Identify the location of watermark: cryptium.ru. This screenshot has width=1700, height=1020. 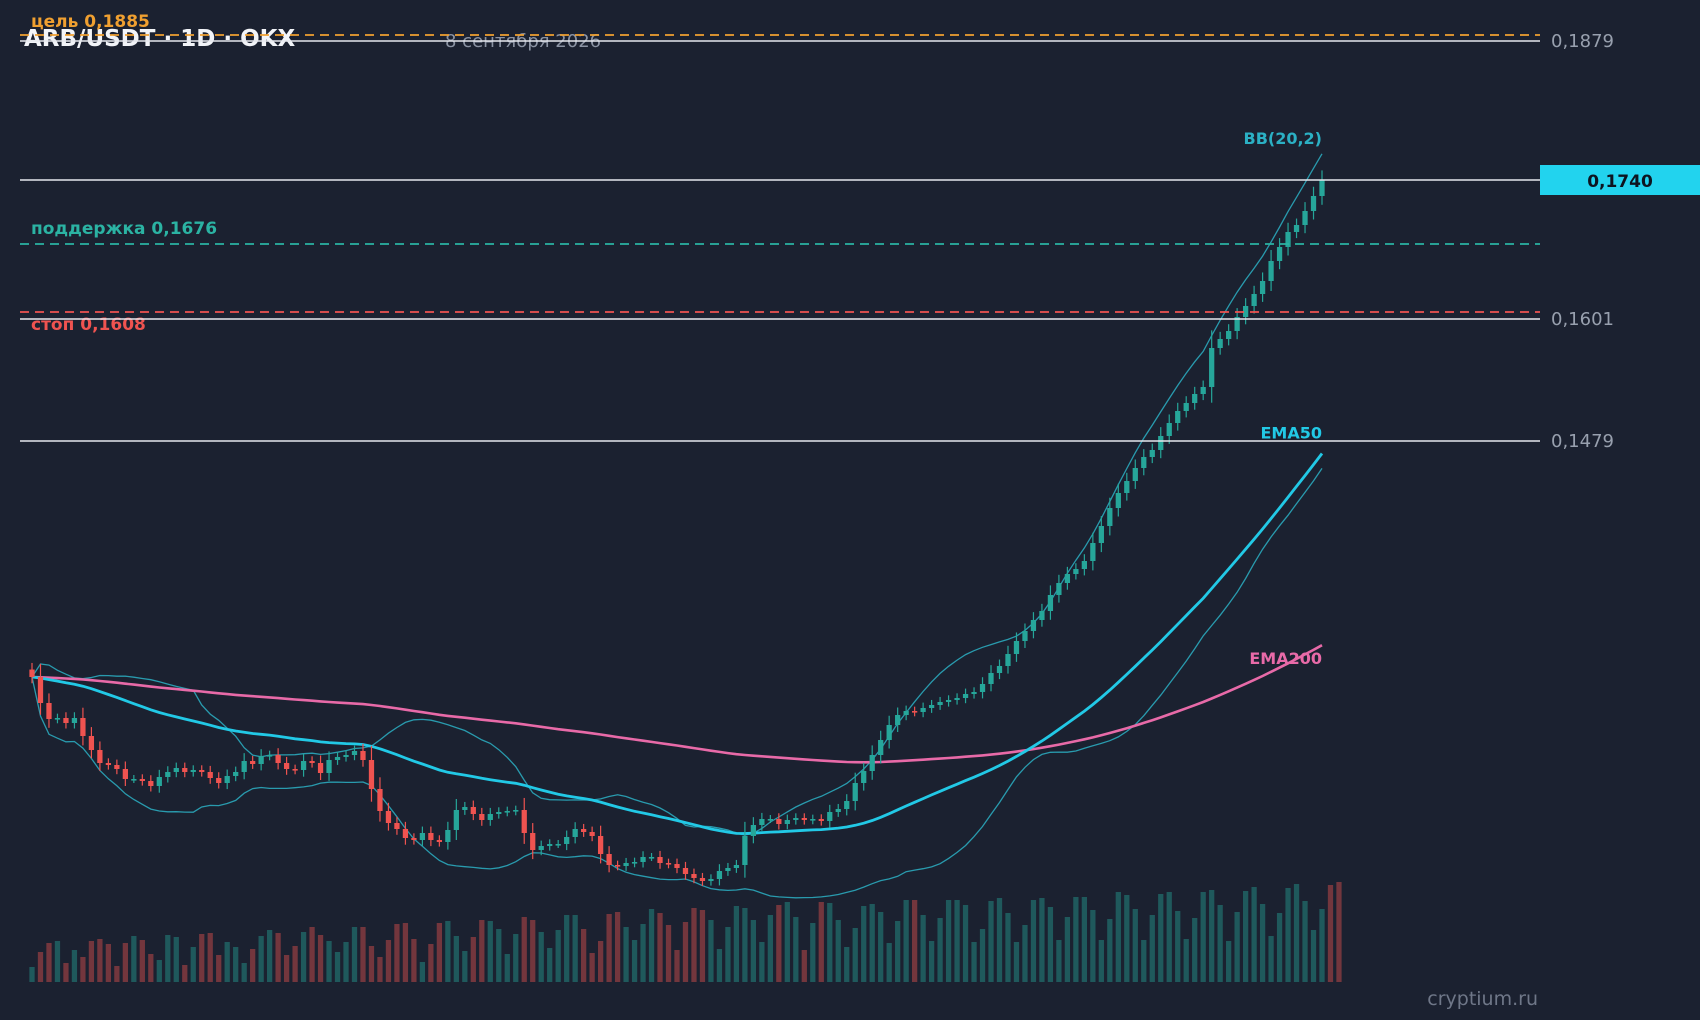
(1482, 999).